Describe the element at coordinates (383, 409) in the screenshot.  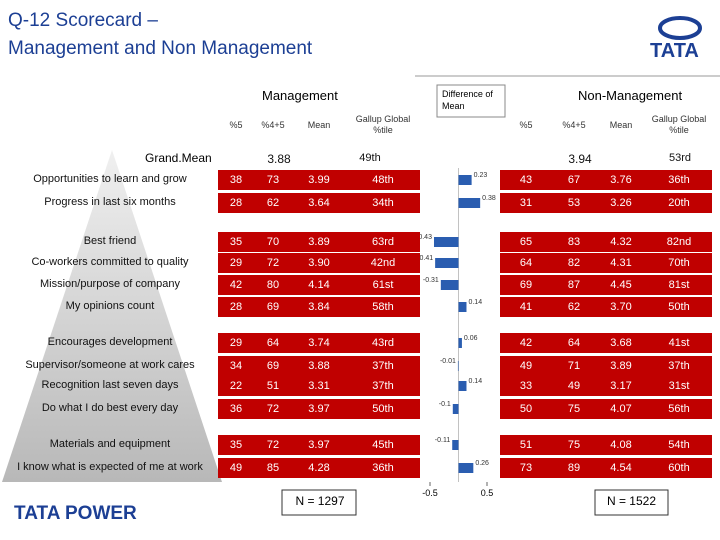
I see `table-cell: 50th` at that location.